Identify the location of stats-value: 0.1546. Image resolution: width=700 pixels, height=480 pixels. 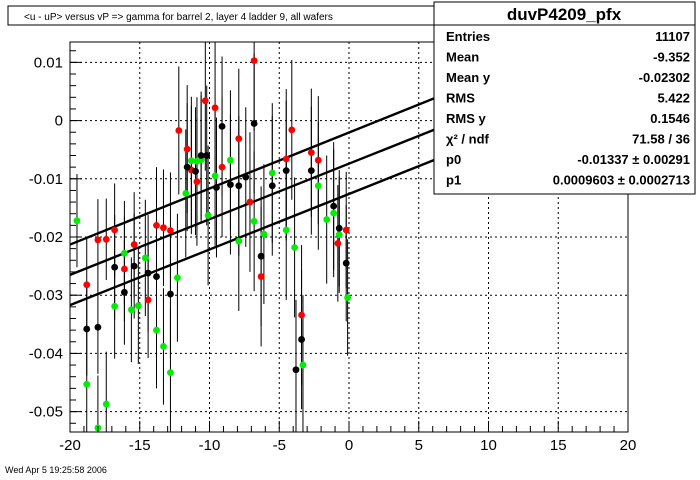
(670, 118).